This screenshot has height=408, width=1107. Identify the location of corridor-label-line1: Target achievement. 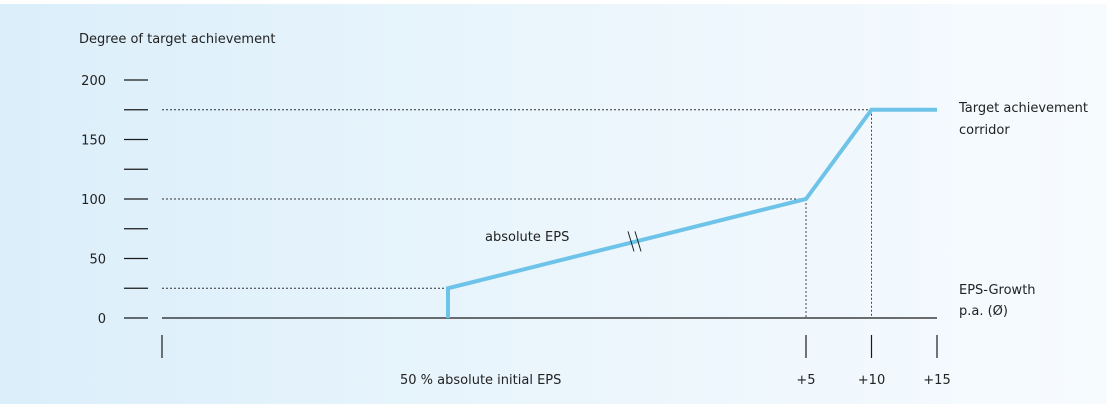
(1023, 108).